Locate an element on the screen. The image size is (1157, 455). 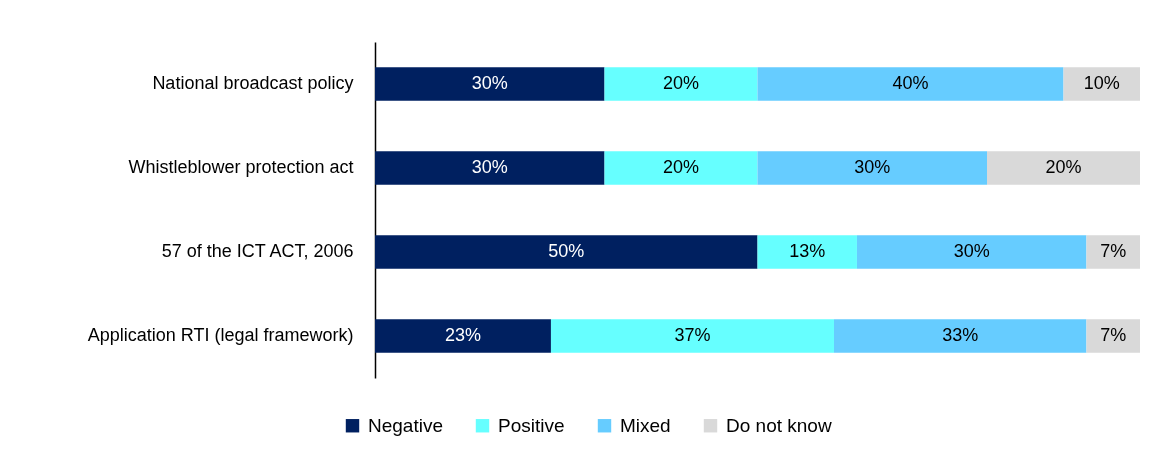
legend-label: Positive is located at coordinates (531, 425).